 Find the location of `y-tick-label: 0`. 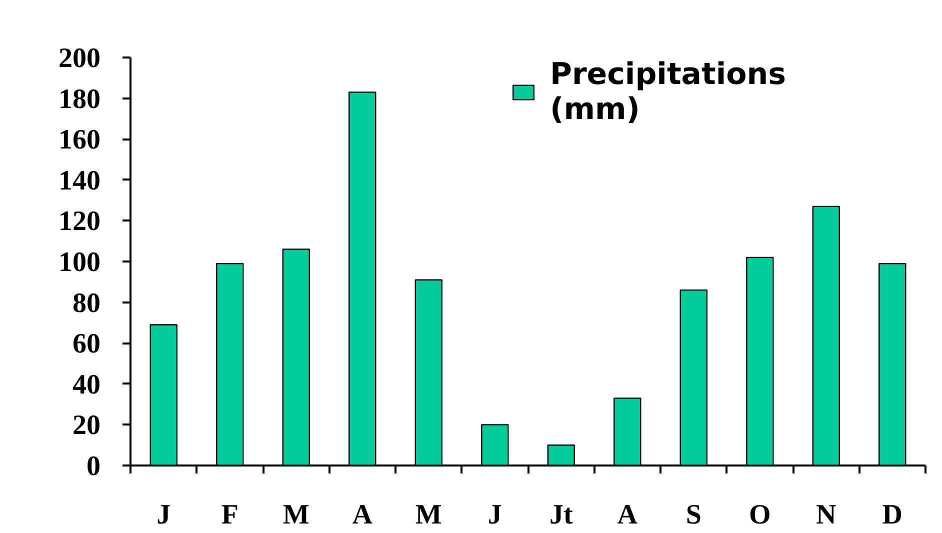

y-tick-label: 0 is located at coordinates (93, 466).